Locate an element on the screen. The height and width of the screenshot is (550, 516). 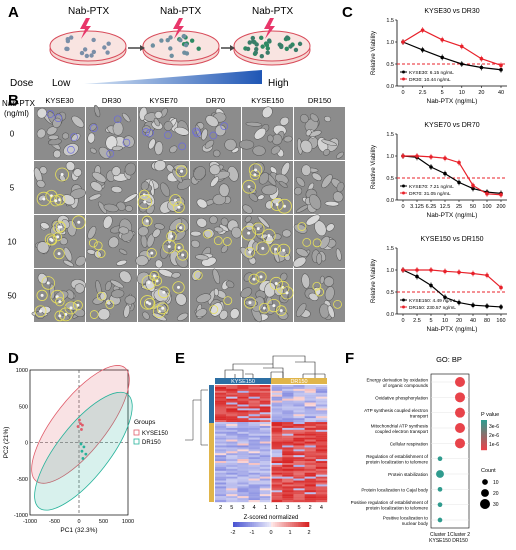
y-axis-label: PC2 (21%) is located at coordinates (6, 443).